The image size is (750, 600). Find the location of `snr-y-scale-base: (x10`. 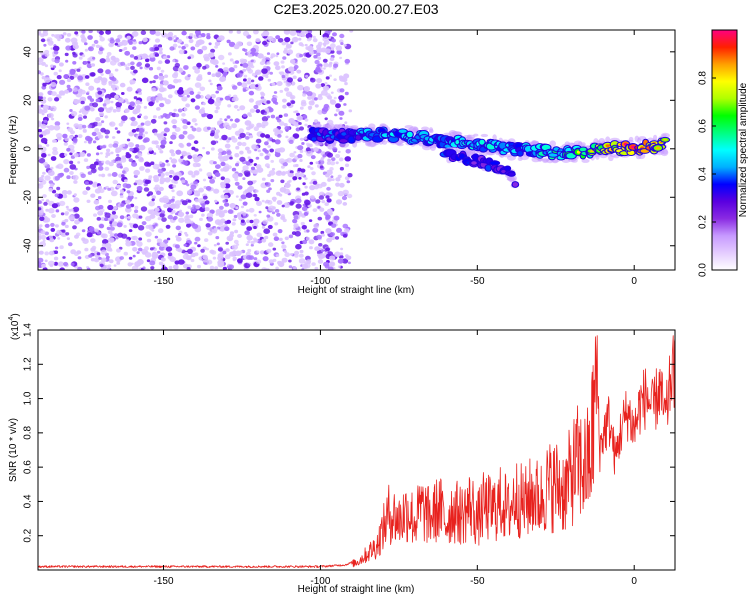

snr-y-scale-base: (x10 is located at coordinates (15, 330).